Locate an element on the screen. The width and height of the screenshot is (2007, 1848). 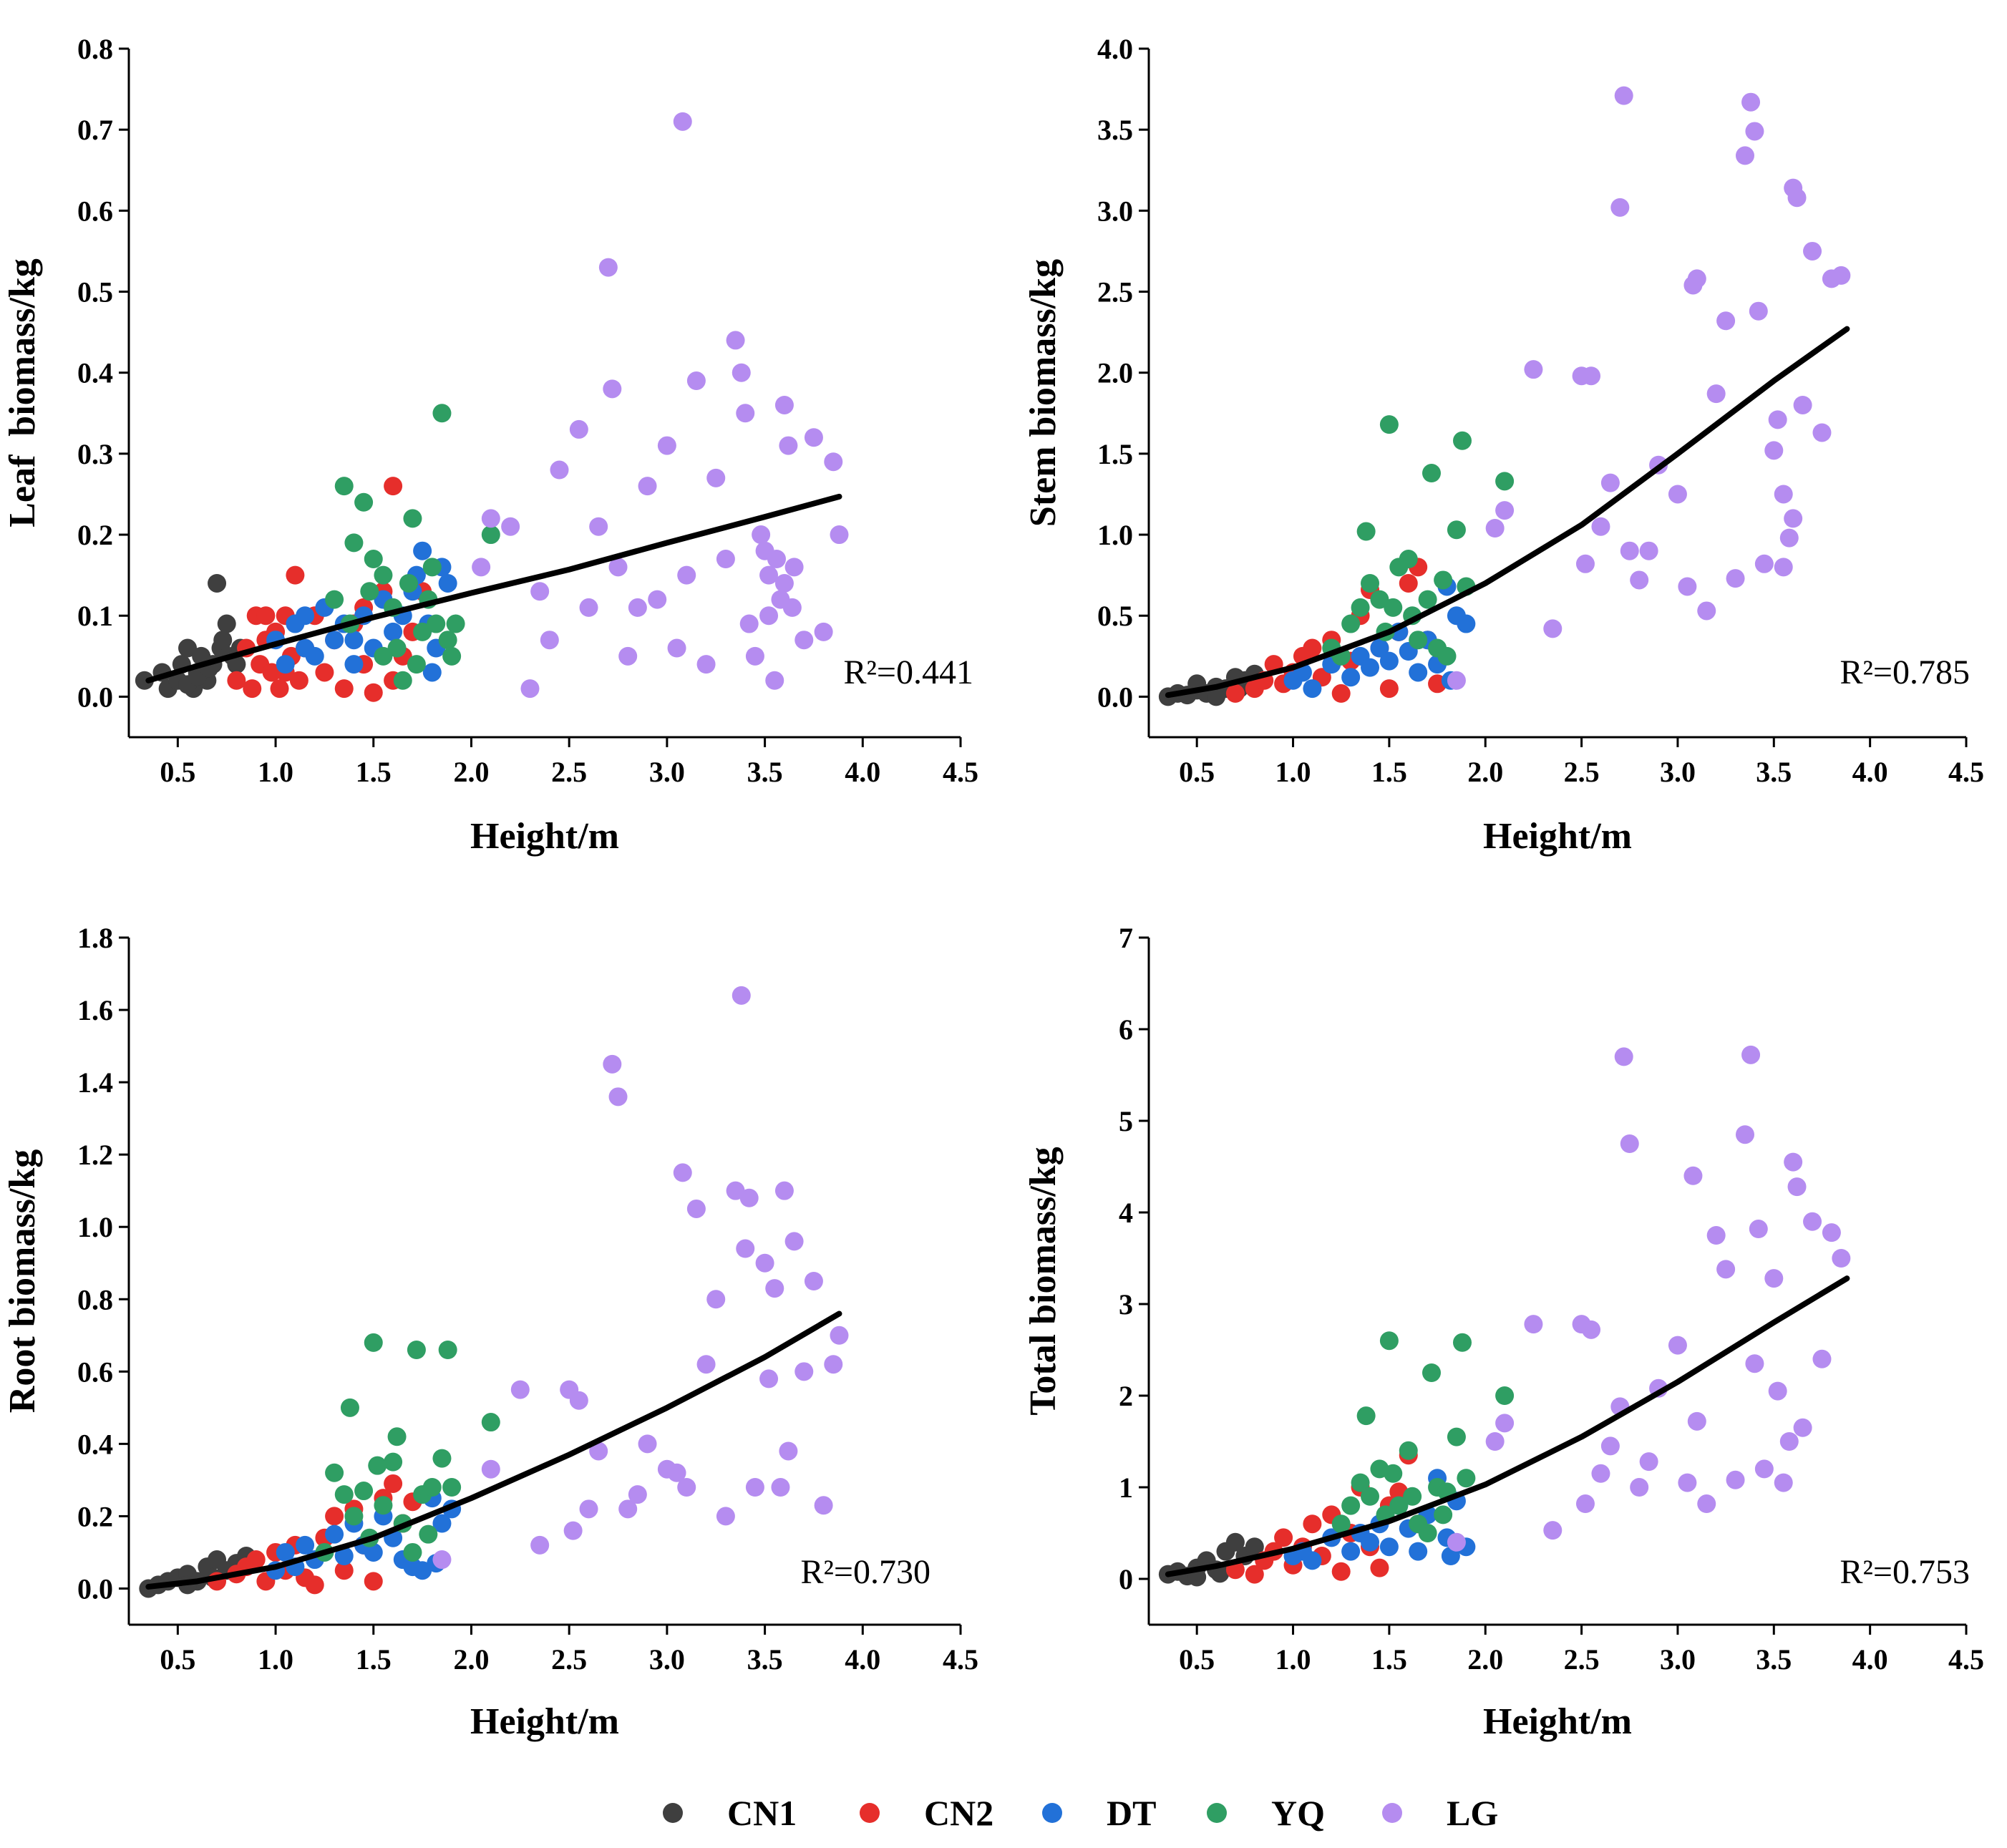
y-tick-label: 1.2 is located at coordinates (95, 1155).